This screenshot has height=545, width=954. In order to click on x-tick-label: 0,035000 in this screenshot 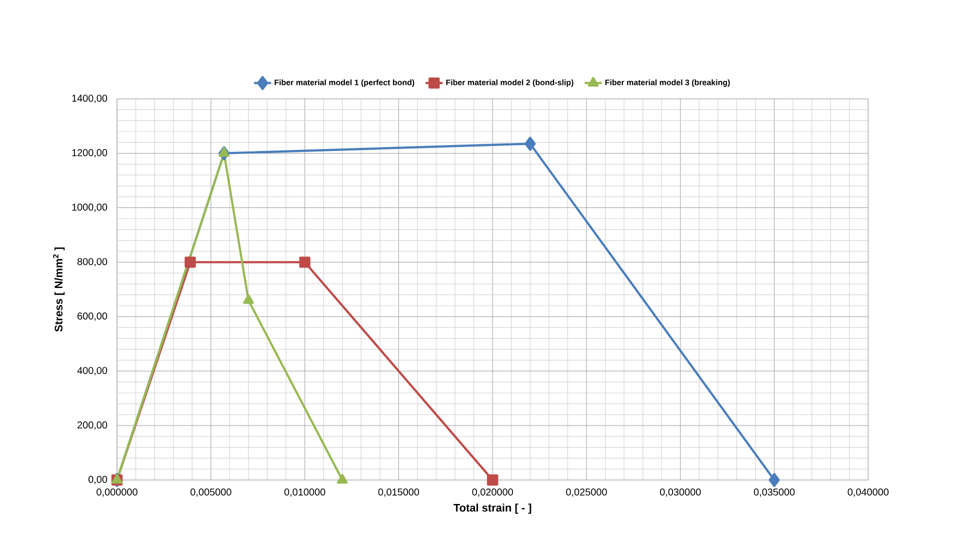, I will do `click(774, 492)`.